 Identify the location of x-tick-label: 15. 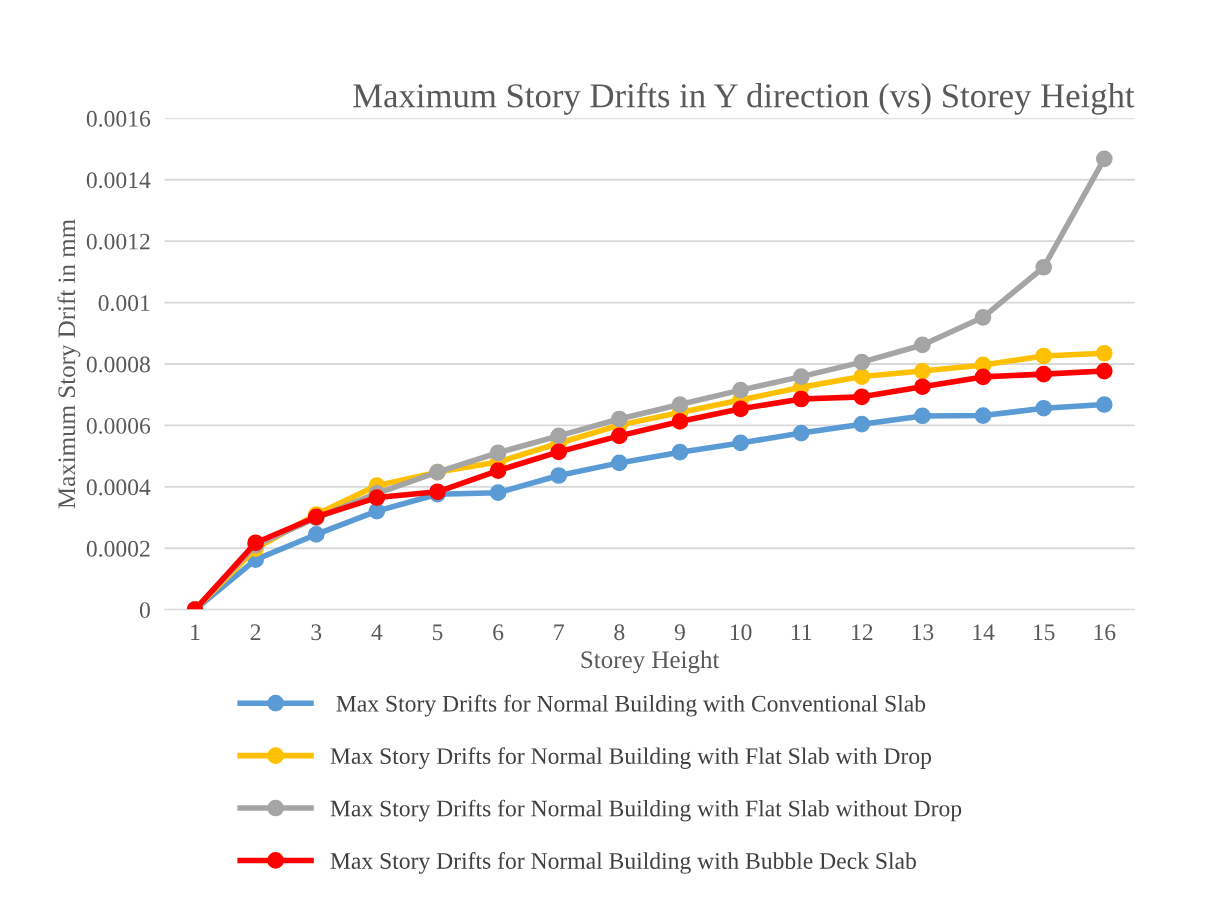
(1044, 632).